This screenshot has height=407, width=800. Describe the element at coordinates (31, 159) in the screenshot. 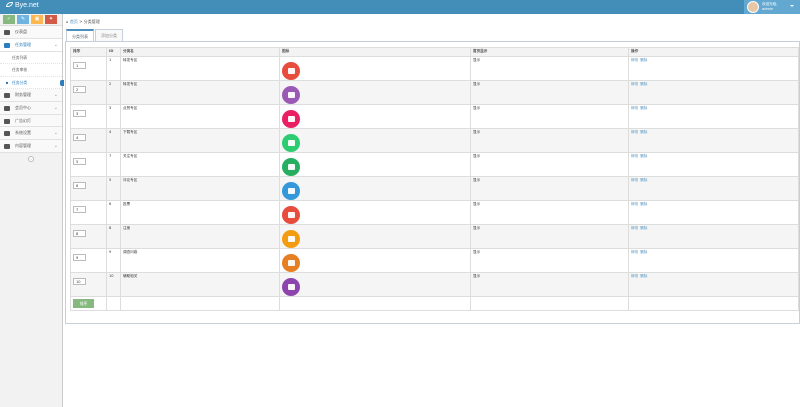

I see `sidebar-collapse-button: «` at that location.